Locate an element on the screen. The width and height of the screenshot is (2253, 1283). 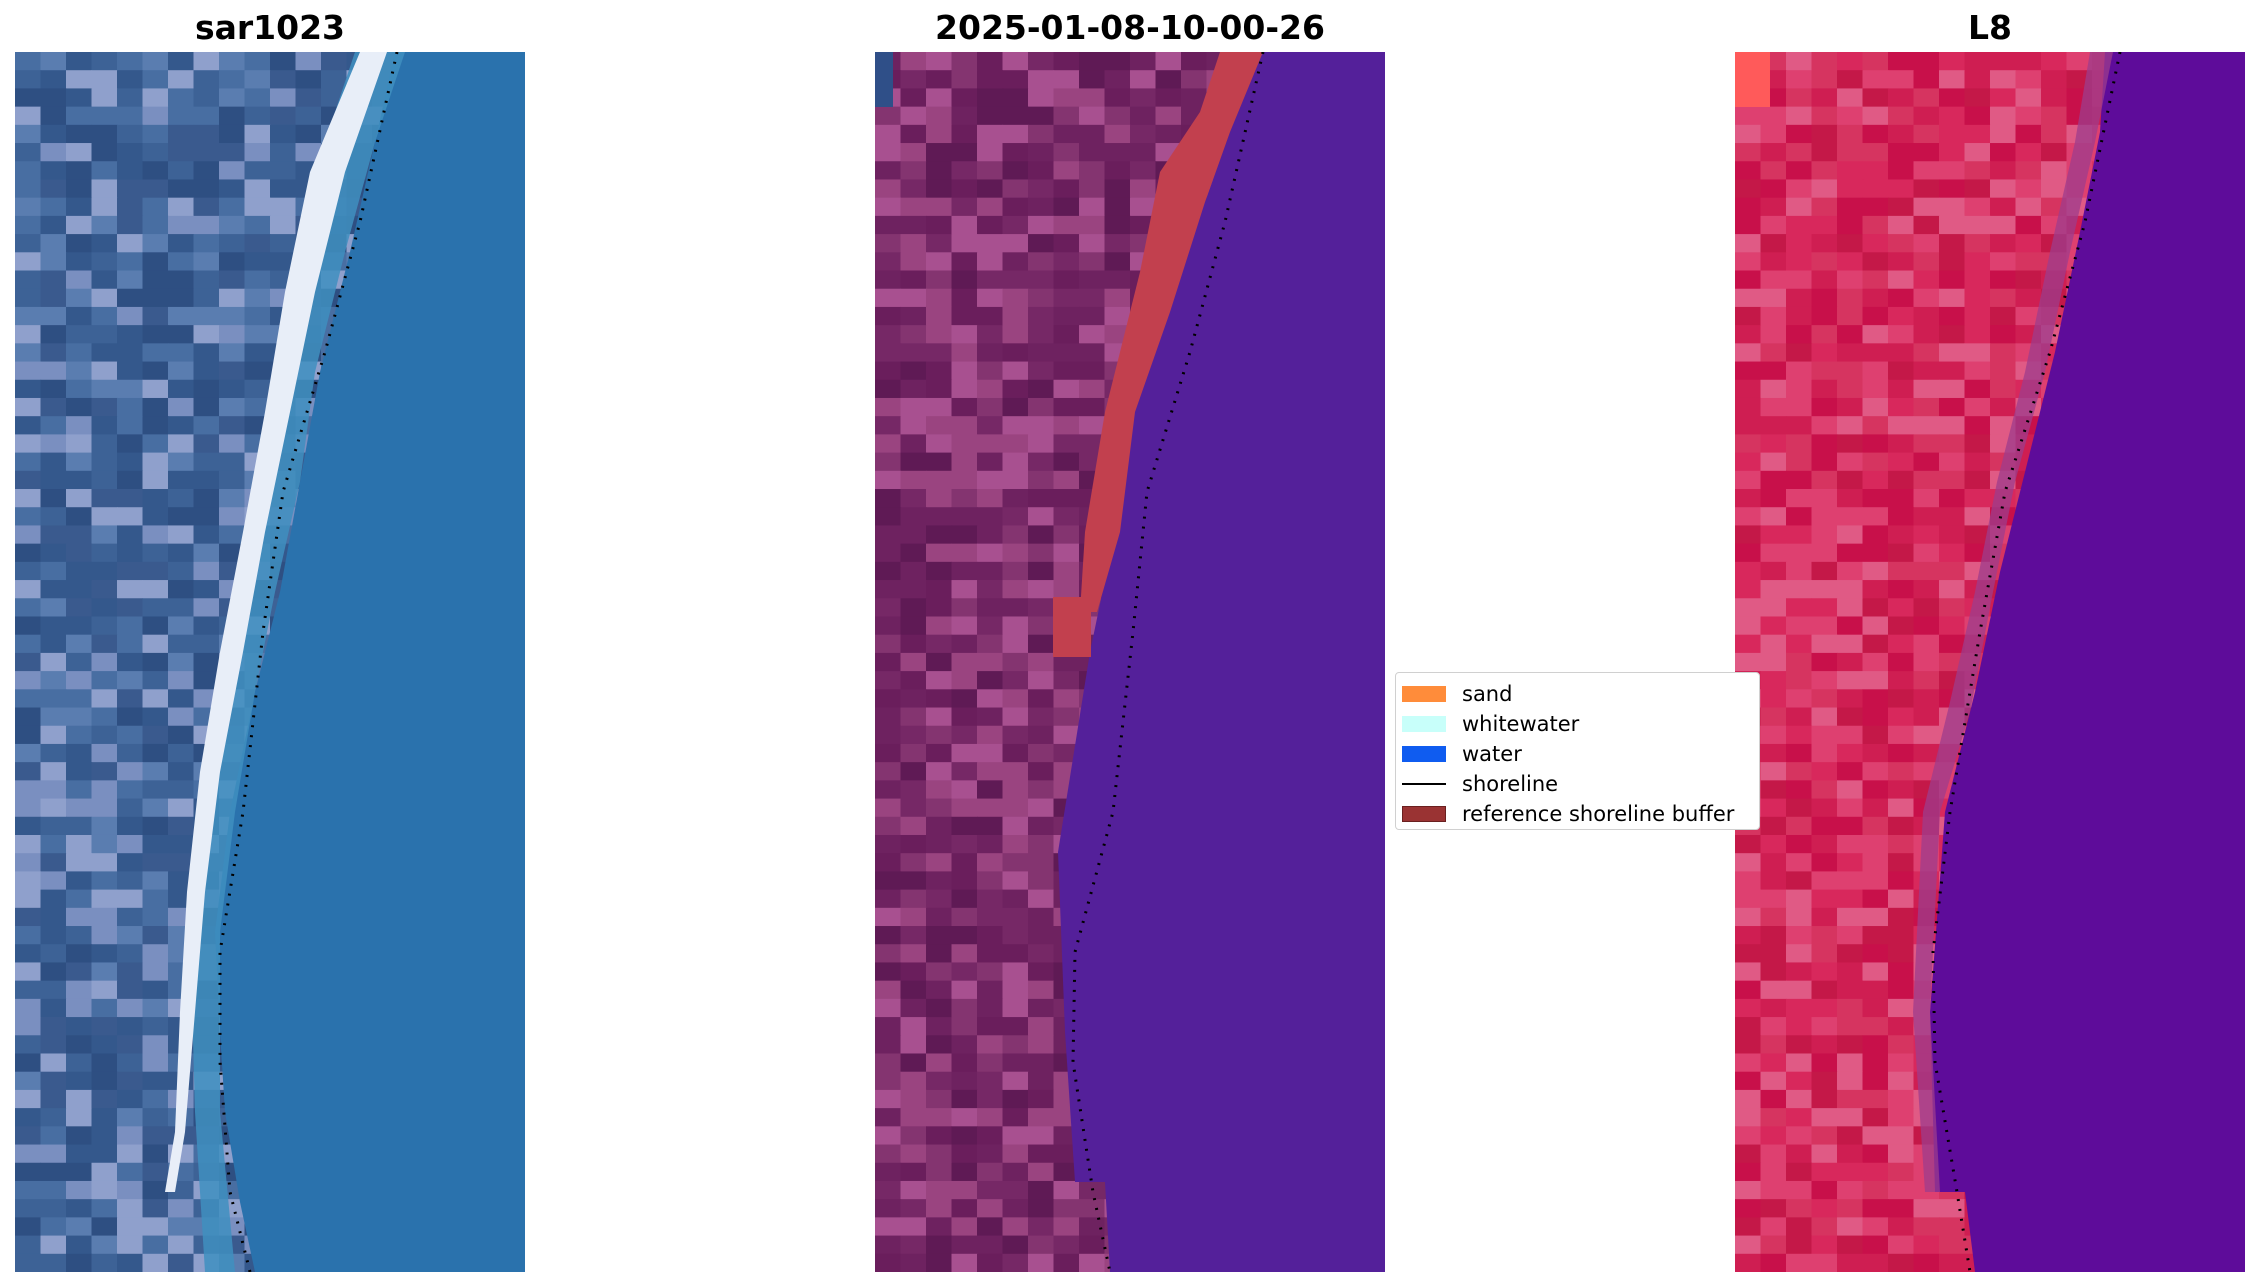
panel-title-rgb: sar1023 is located at coordinates (270, 27).